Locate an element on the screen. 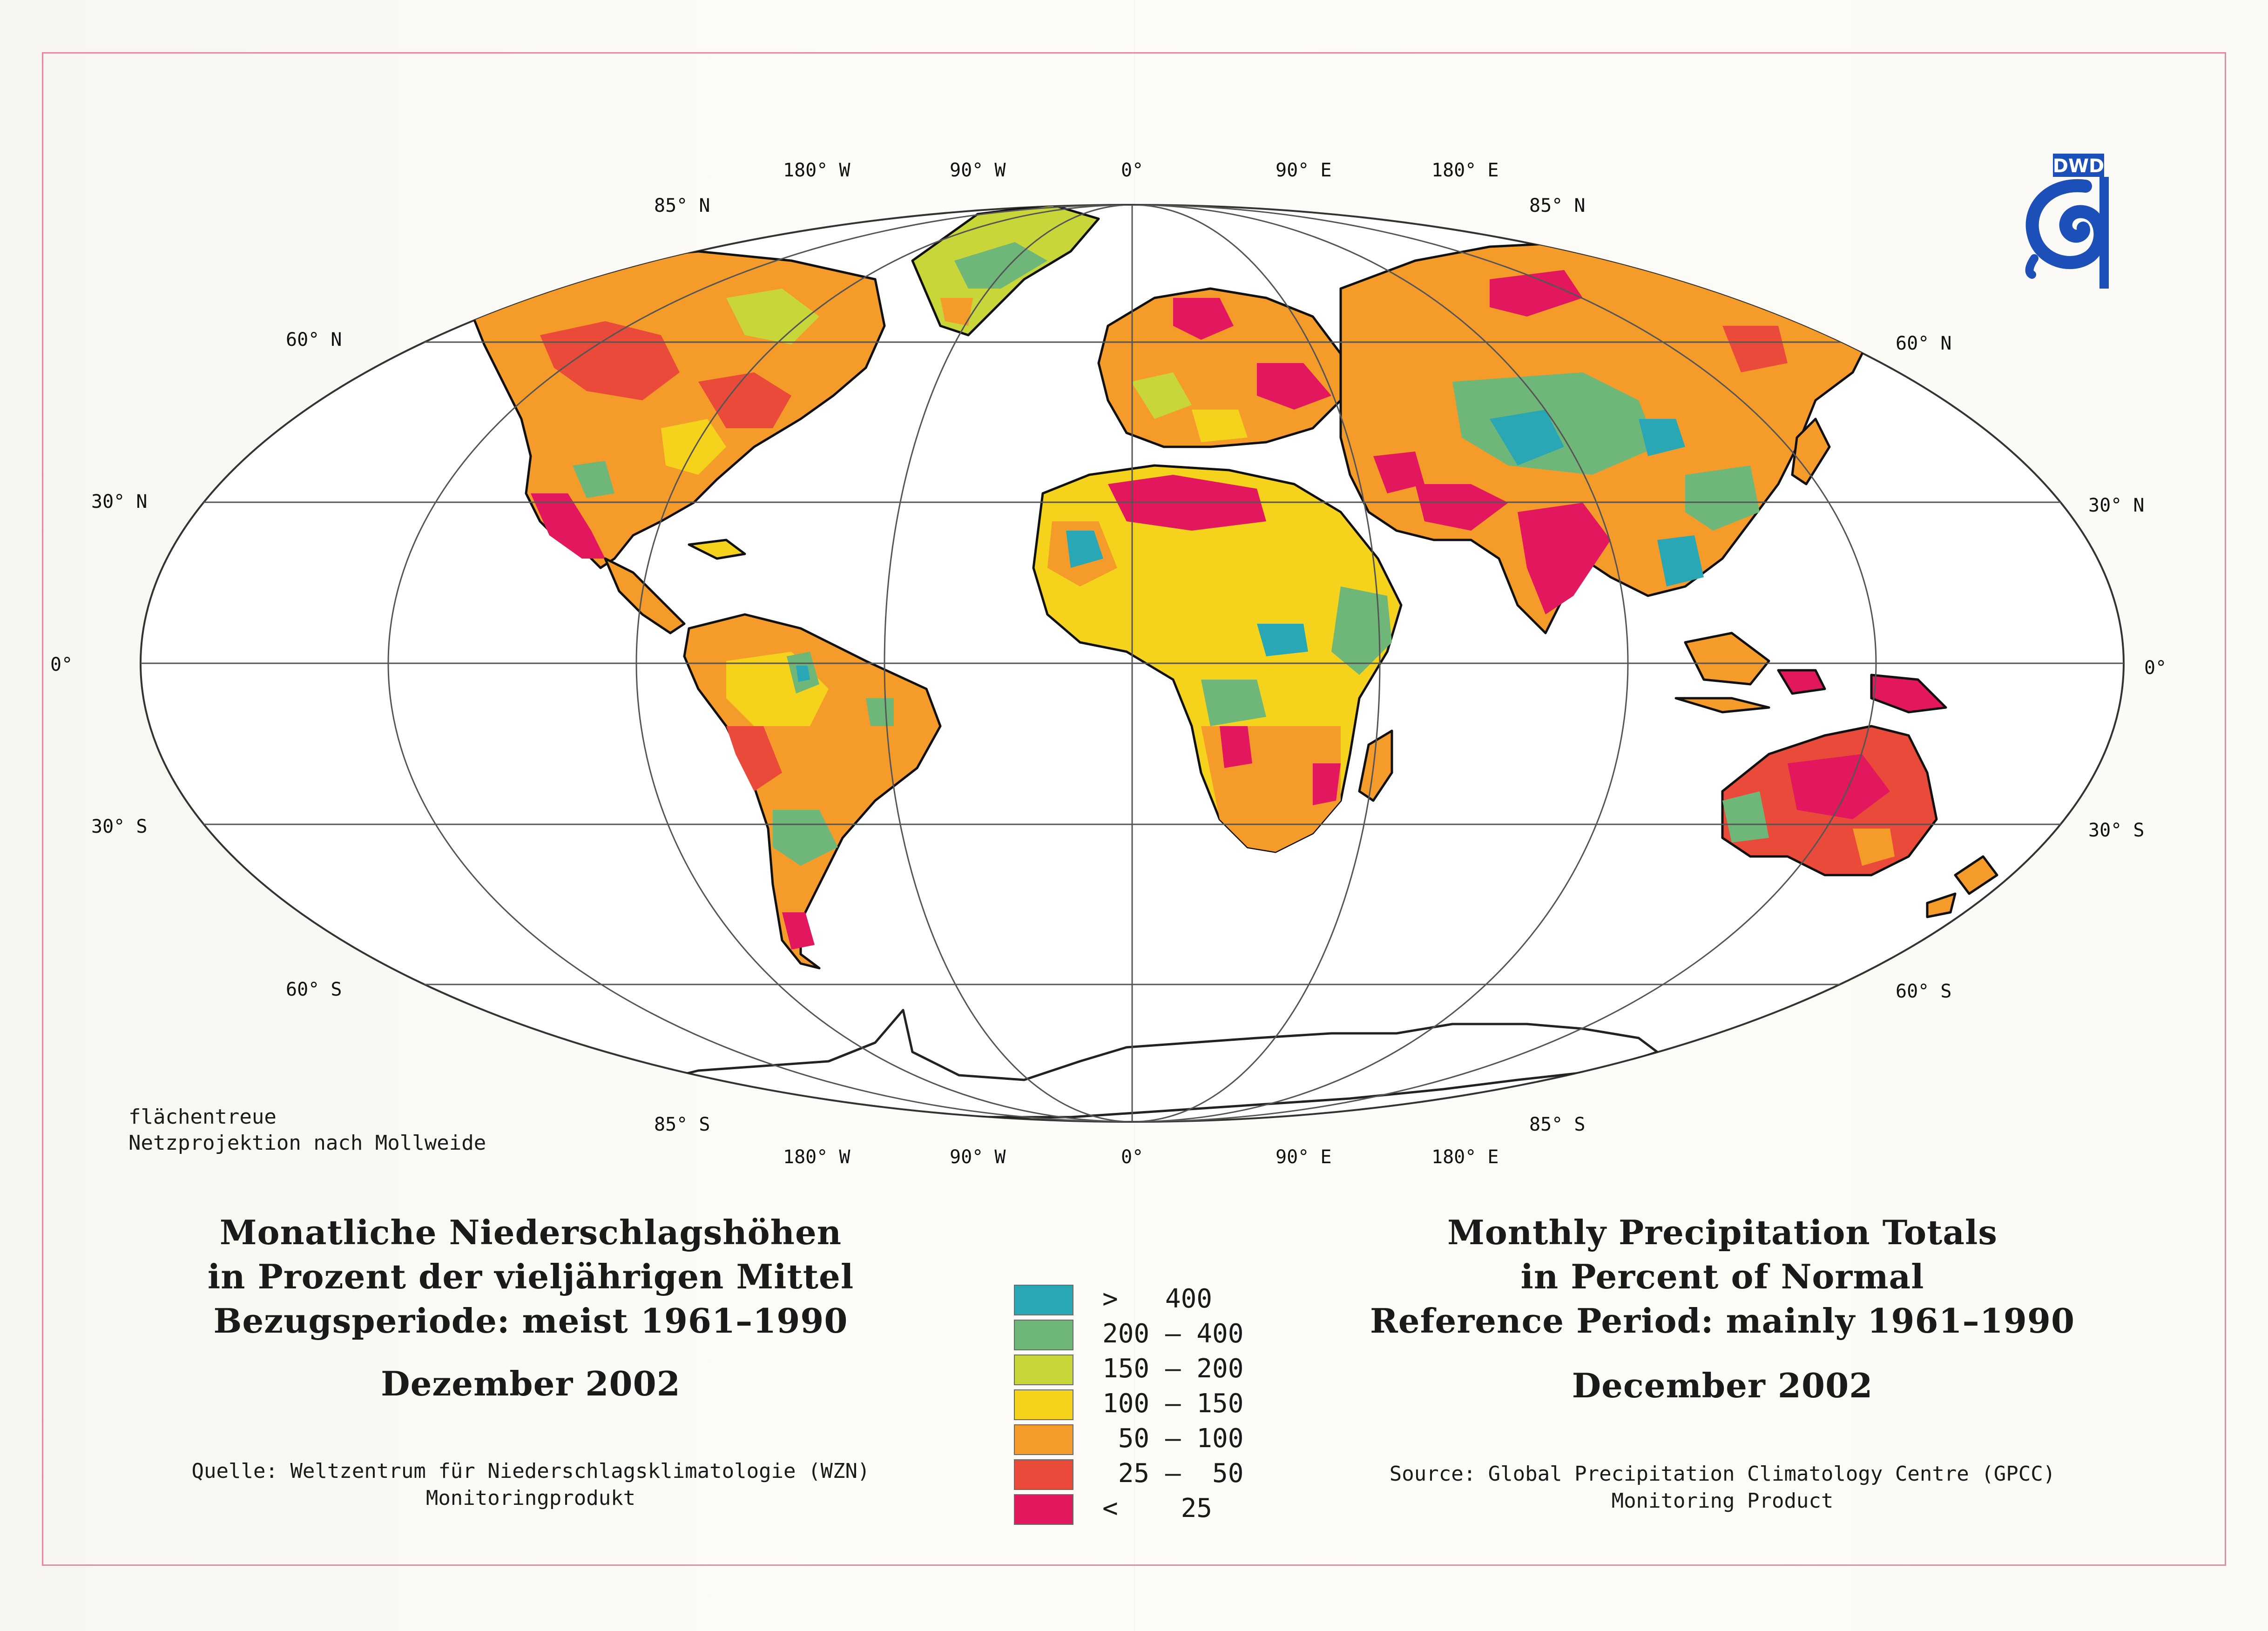 The image size is (2268, 1631). title-english-line-3: Reference Period: mainly 1961–1990 is located at coordinates (1723, 1321).